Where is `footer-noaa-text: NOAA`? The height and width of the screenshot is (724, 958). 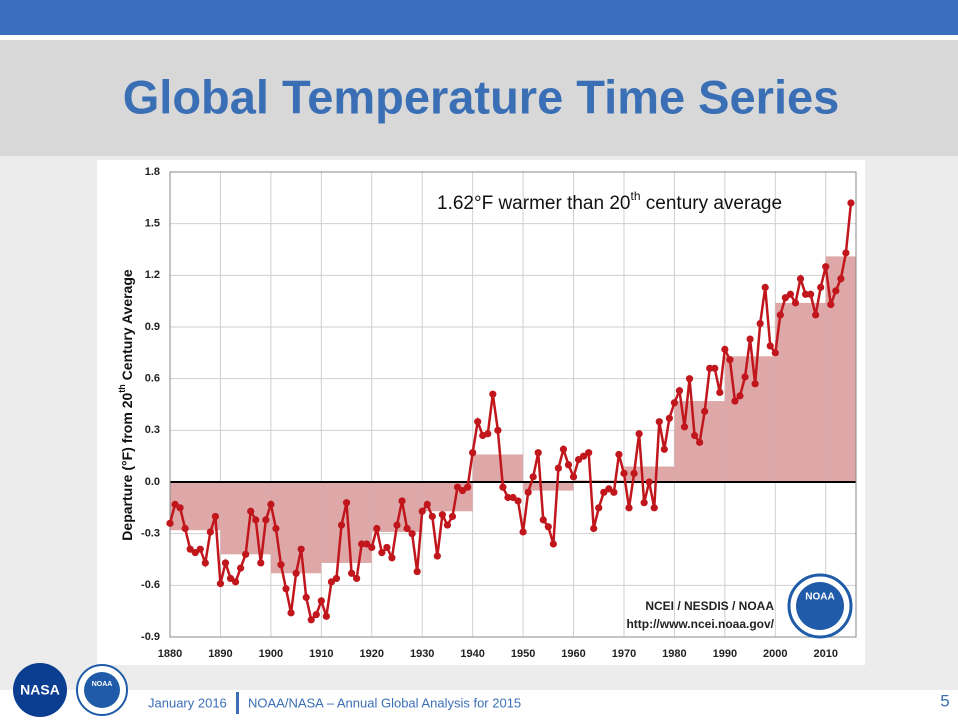 footer-noaa-text: NOAA is located at coordinates (102, 684).